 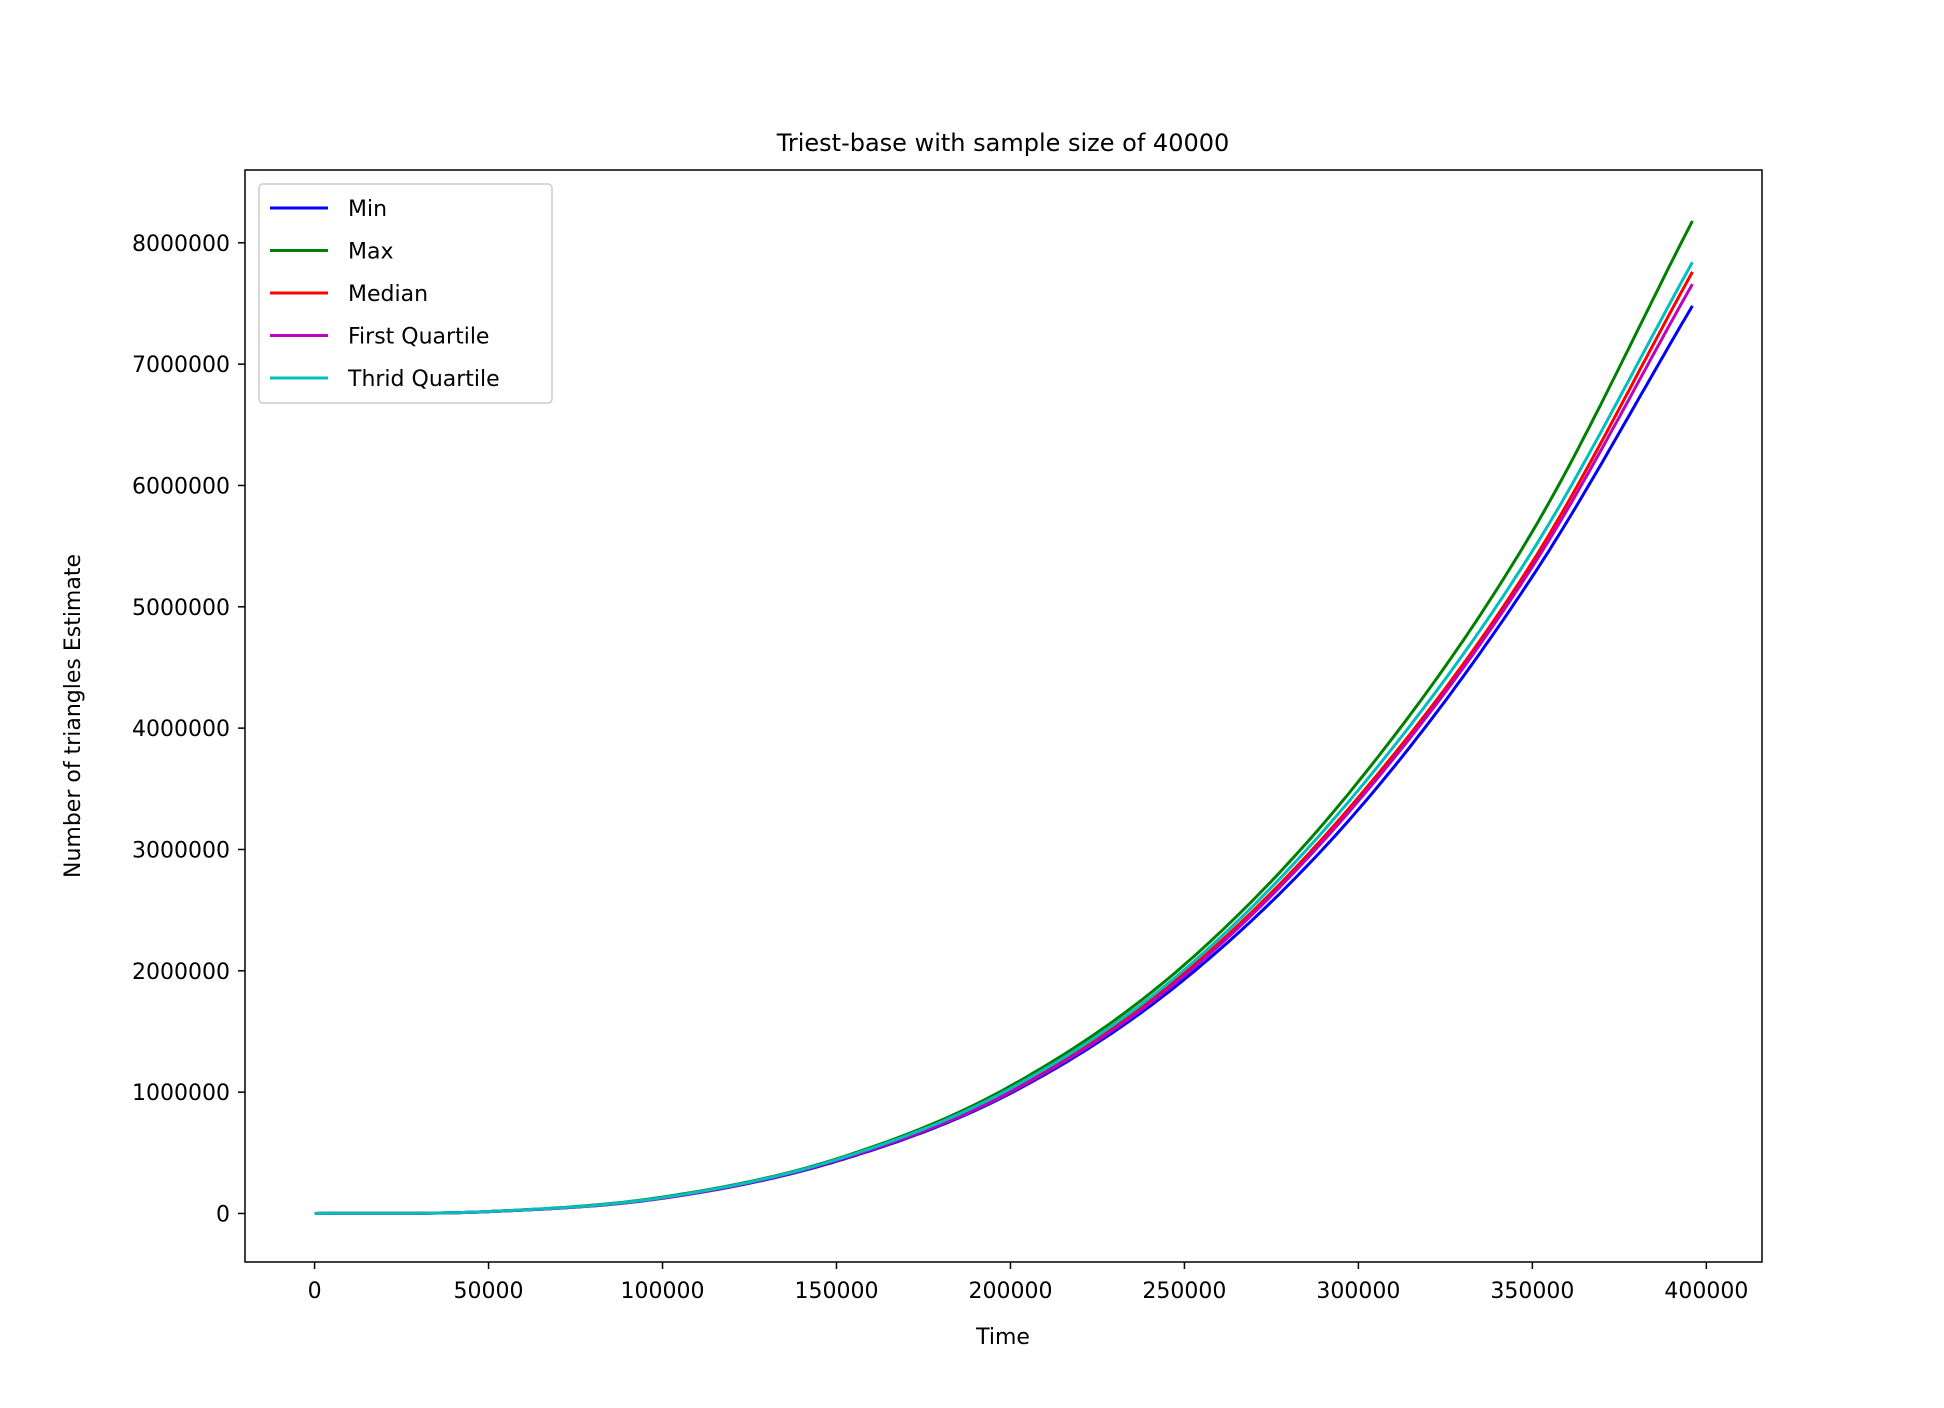 What do you see at coordinates (1002, 1337) in the screenshot?
I see `x-axis-label: Time` at bounding box center [1002, 1337].